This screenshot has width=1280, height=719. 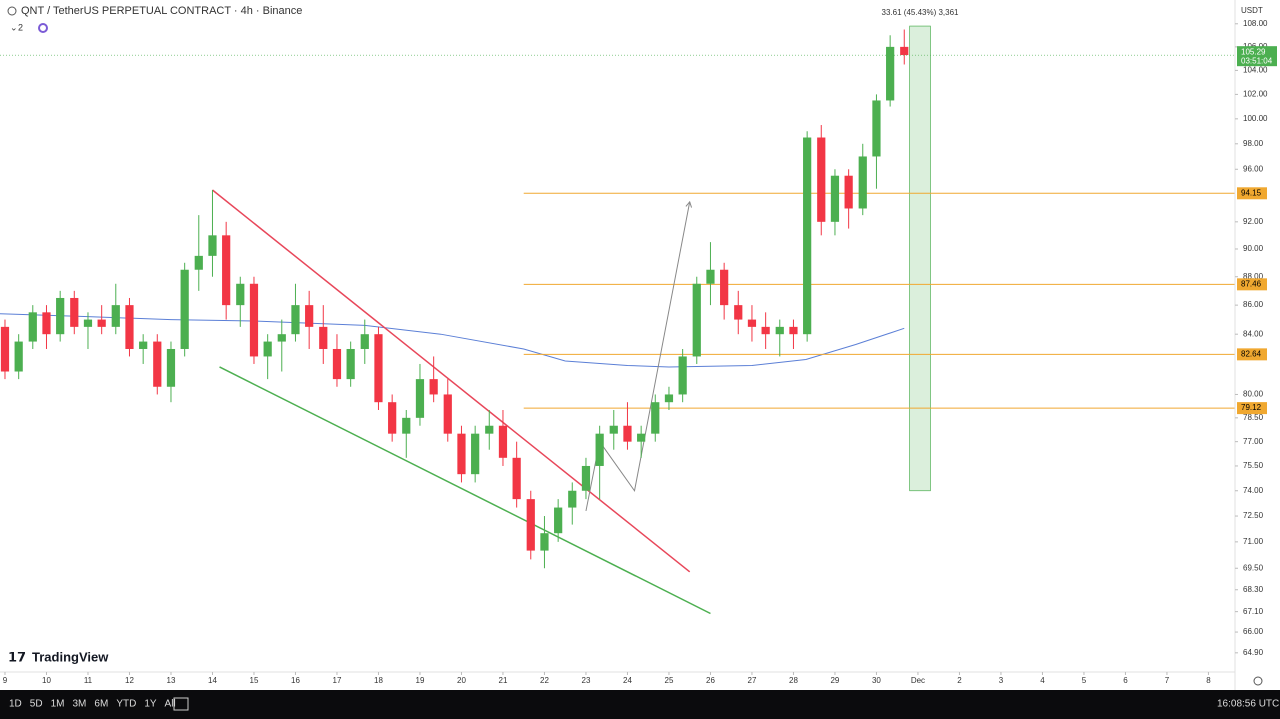 What do you see at coordinates (638, 356) in the screenshot?
I see `projection-path` at bounding box center [638, 356].